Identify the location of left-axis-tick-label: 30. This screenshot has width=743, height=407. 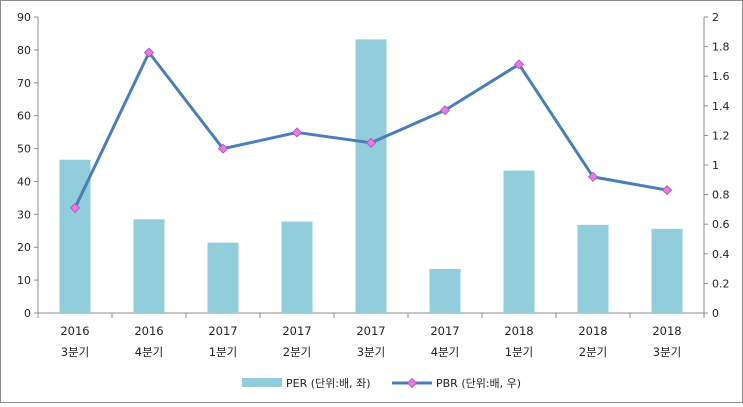
(24, 214).